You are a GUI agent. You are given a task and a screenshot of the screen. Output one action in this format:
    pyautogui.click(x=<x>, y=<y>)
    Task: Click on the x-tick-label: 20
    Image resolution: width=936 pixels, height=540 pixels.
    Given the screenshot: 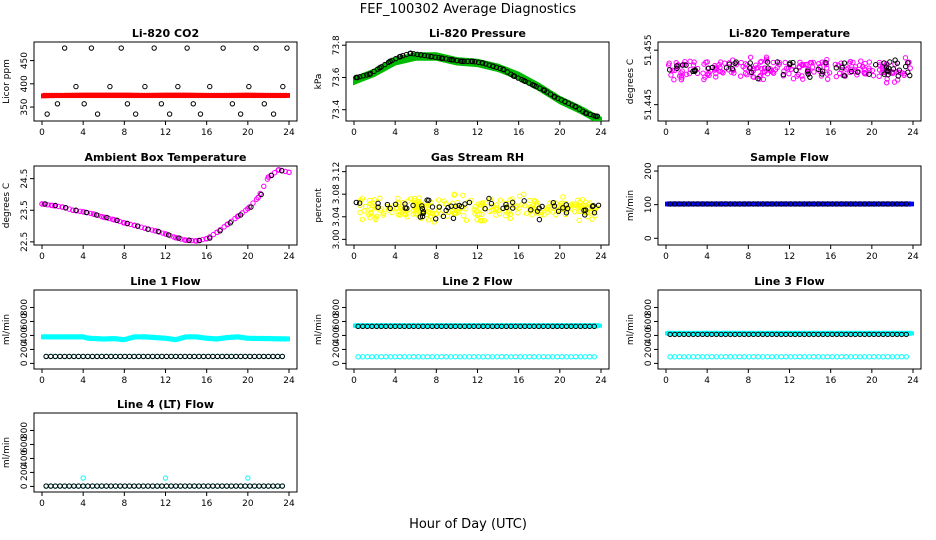 What is the action you would take?
    pyautogui.click(x=560, y=381)
    